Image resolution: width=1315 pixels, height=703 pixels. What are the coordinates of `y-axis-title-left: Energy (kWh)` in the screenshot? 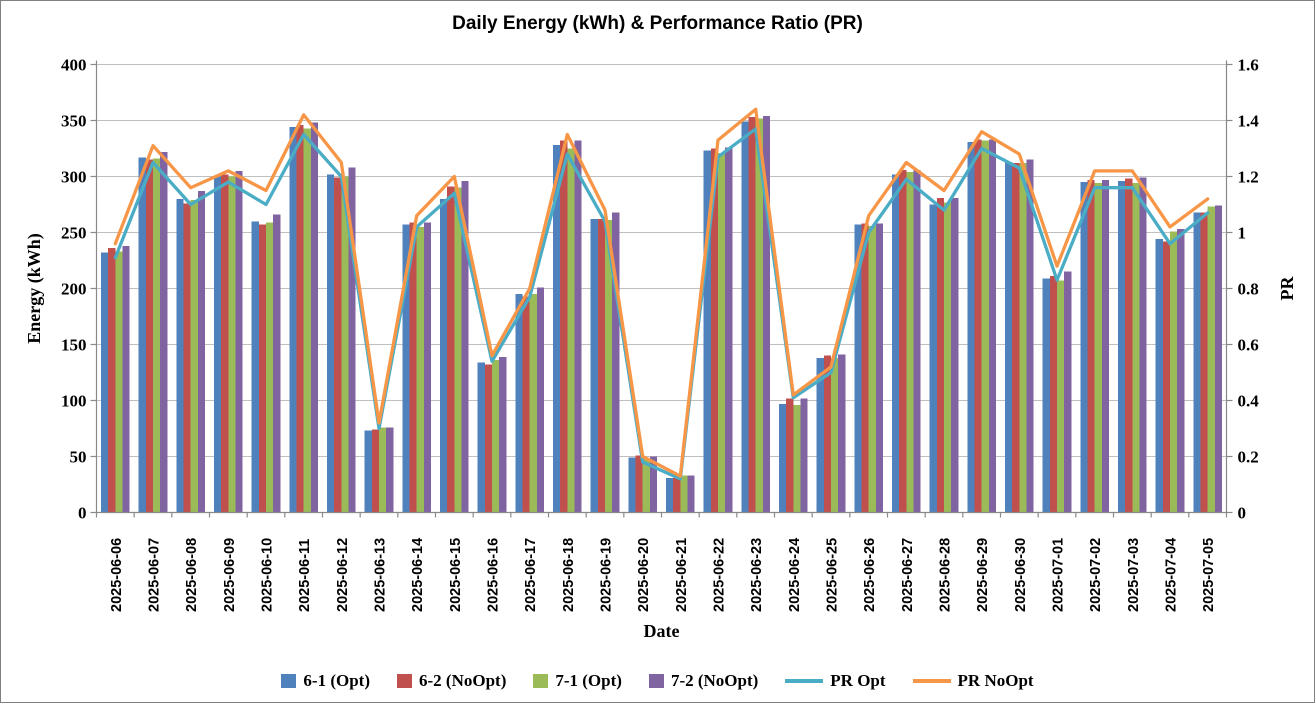 It's located at (34, 288).